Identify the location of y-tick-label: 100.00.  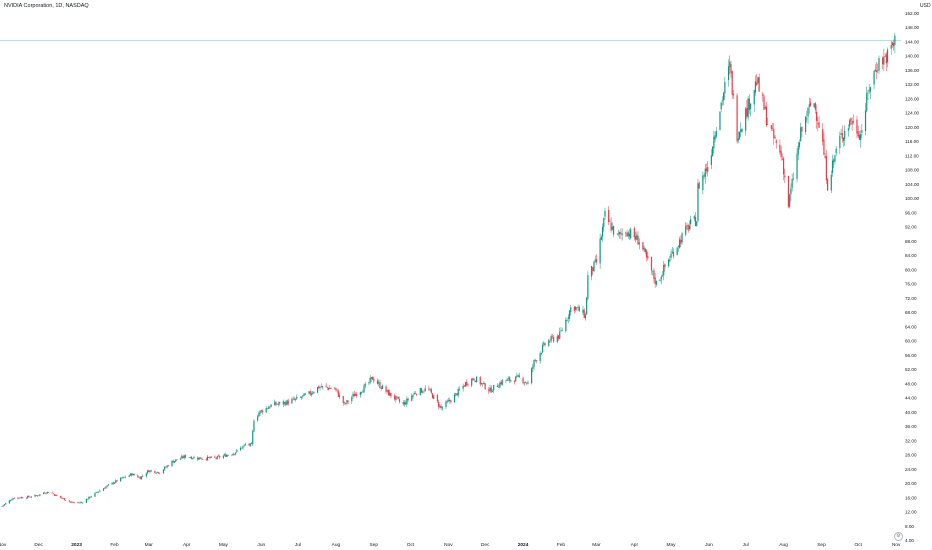
(912, 198).